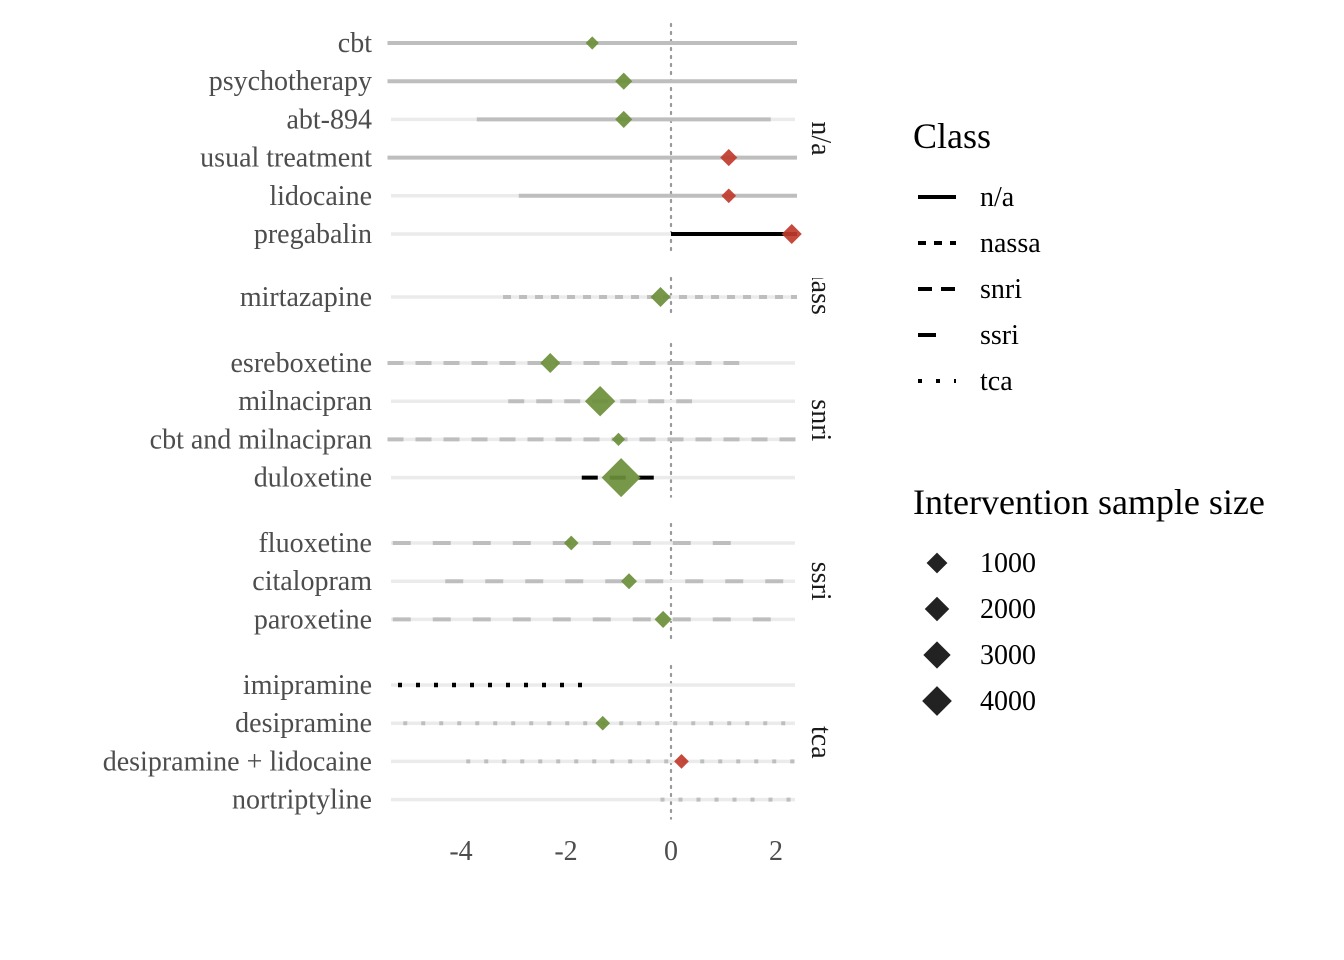 The width and height of the screenshot is (1344, 960). What do you see at coordinates (952, 136) in the screenshot?
I see `legend-title-class: Class` at bounding box center [952, 136].